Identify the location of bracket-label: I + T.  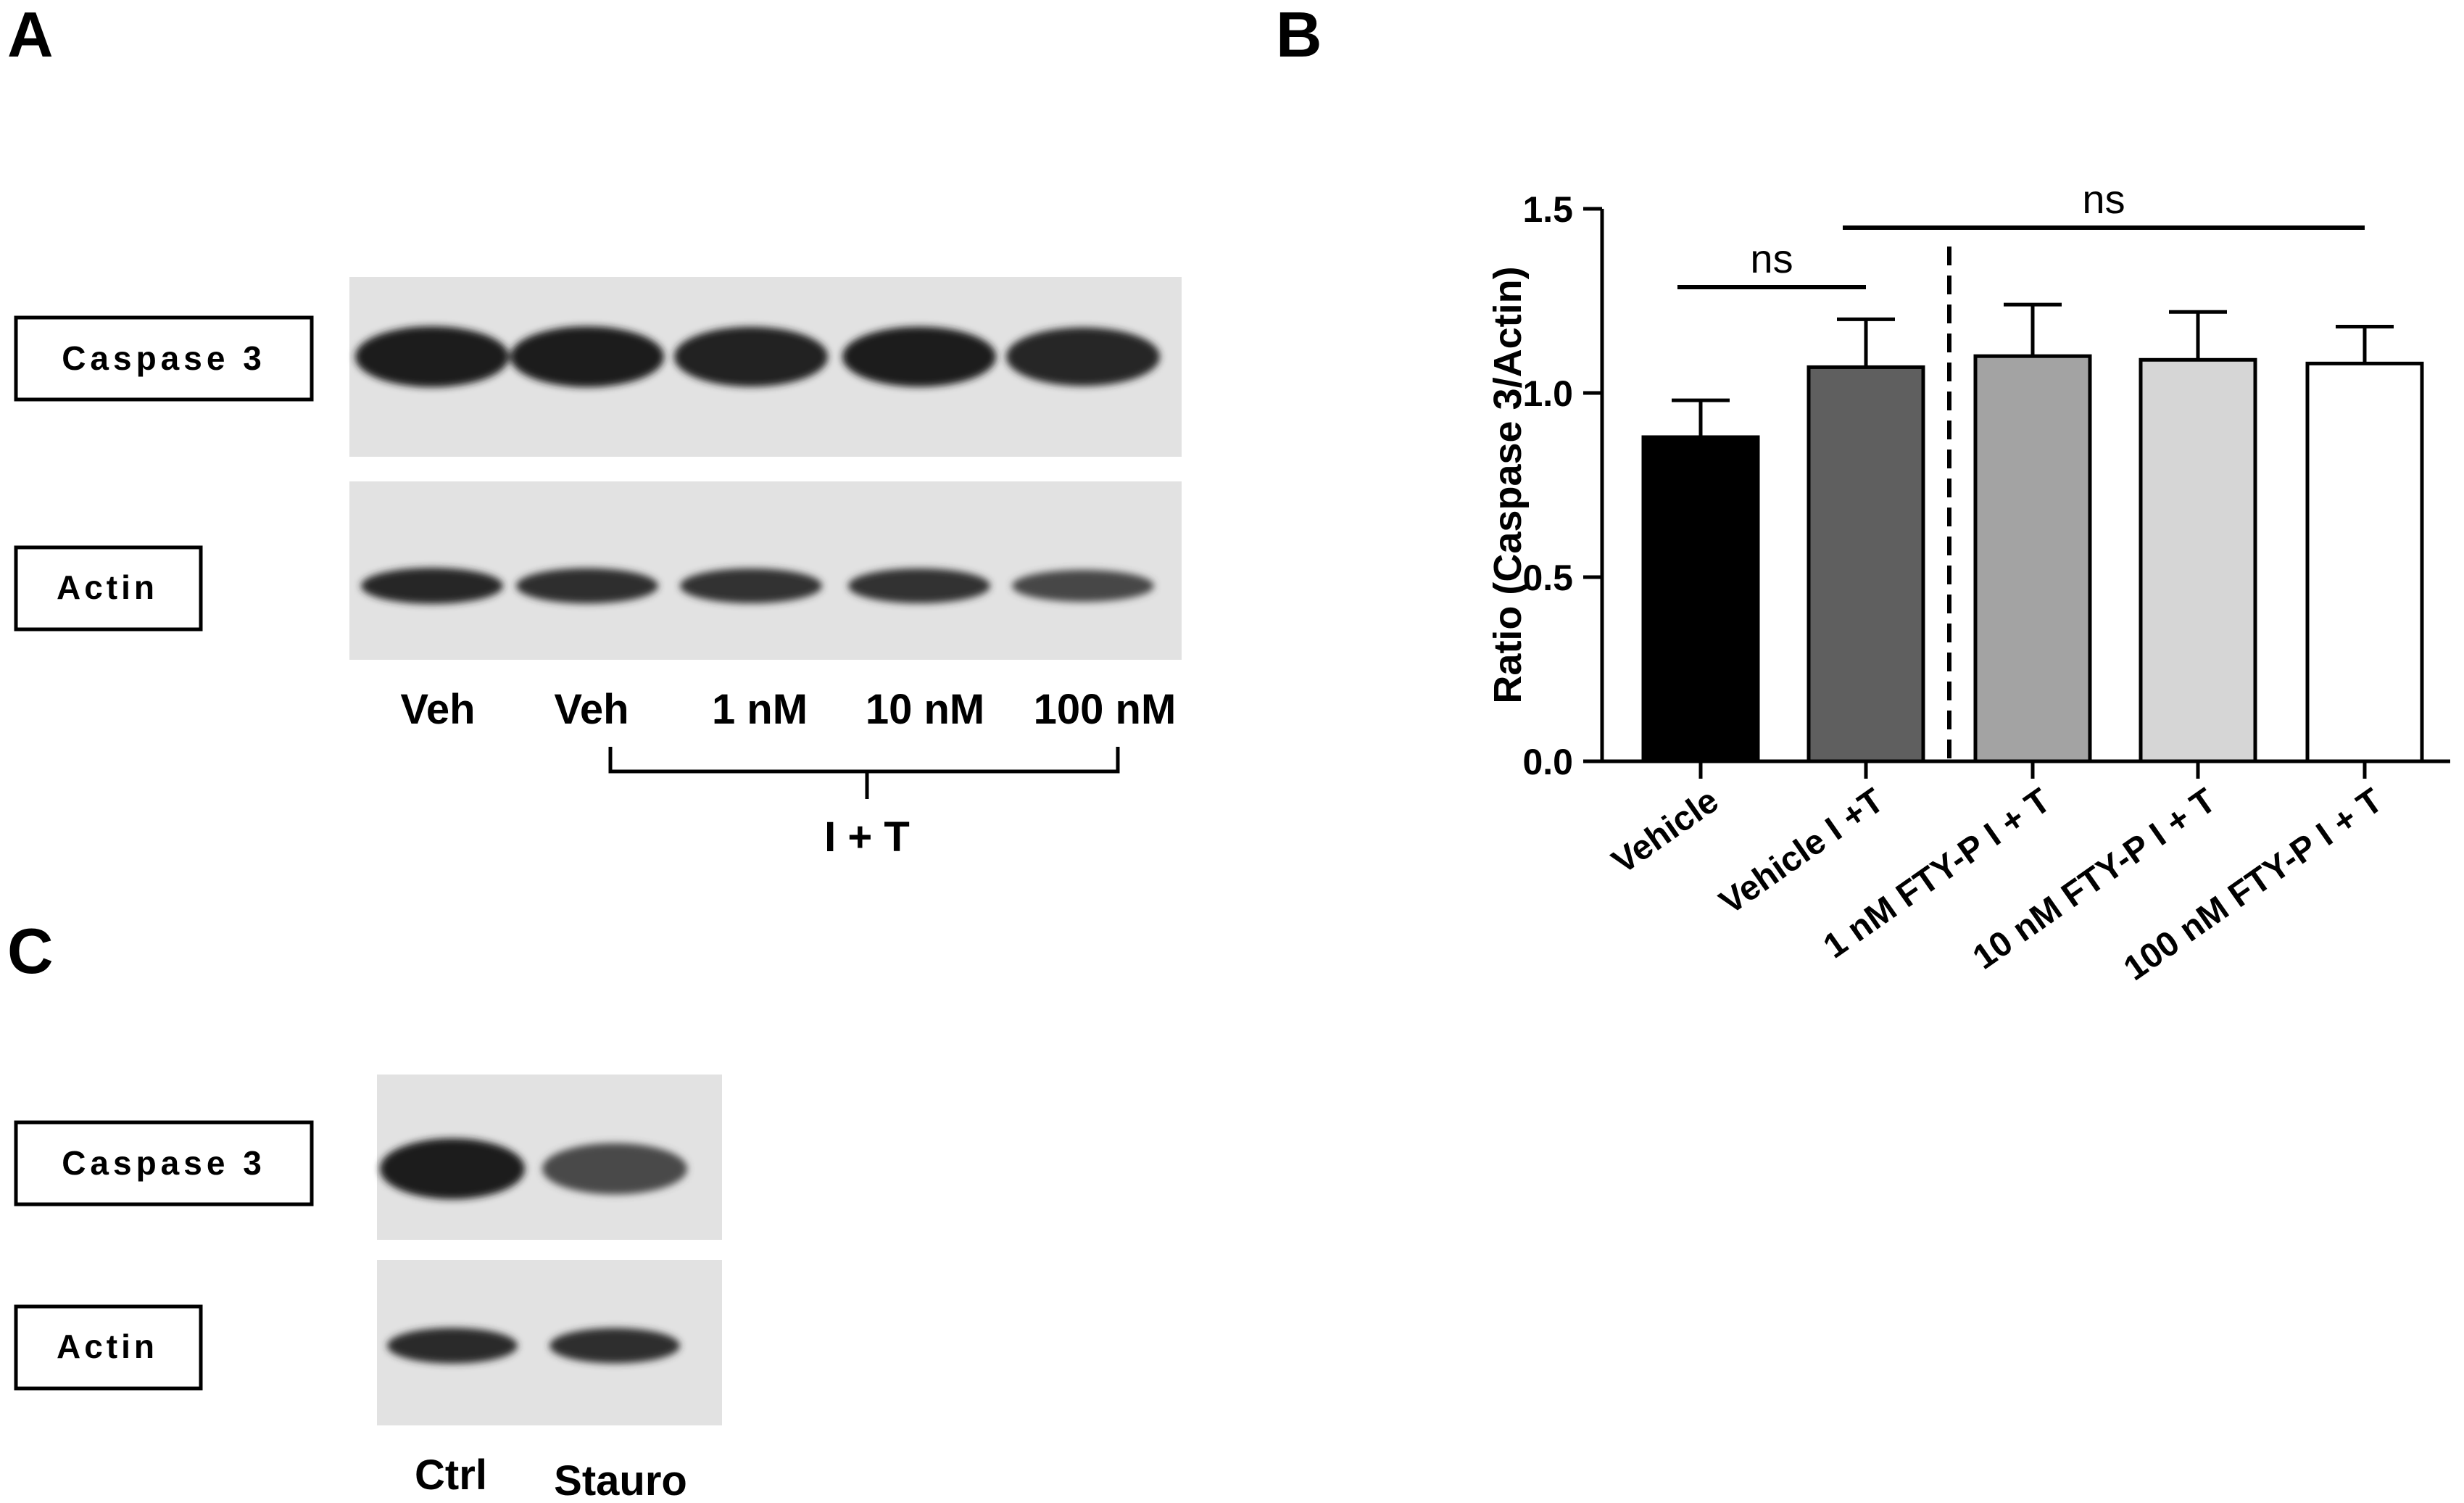
(867, 837).